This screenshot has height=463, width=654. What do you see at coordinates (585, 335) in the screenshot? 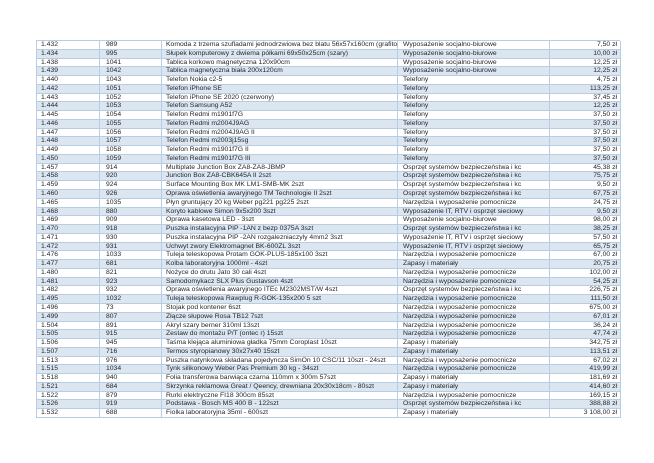
I see `item-price-cell: 47,74 zł` at bounding box center [585, 335].